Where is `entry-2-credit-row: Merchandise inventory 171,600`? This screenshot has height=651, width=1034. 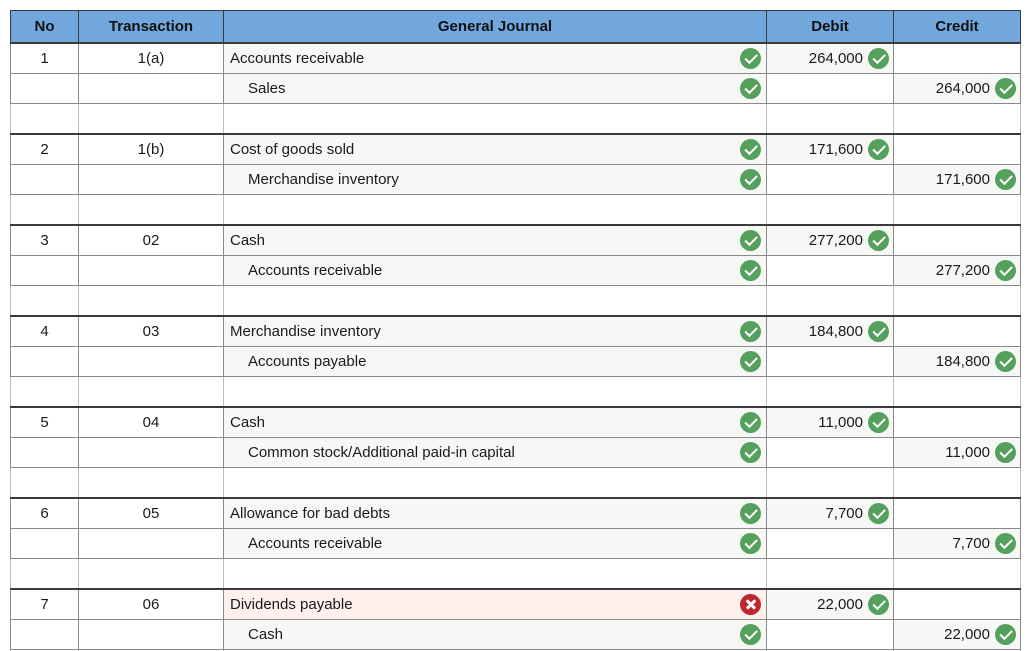 entry-2-credit-row: Merchandise inventory 171,600 is located at coordinates (515, 179).